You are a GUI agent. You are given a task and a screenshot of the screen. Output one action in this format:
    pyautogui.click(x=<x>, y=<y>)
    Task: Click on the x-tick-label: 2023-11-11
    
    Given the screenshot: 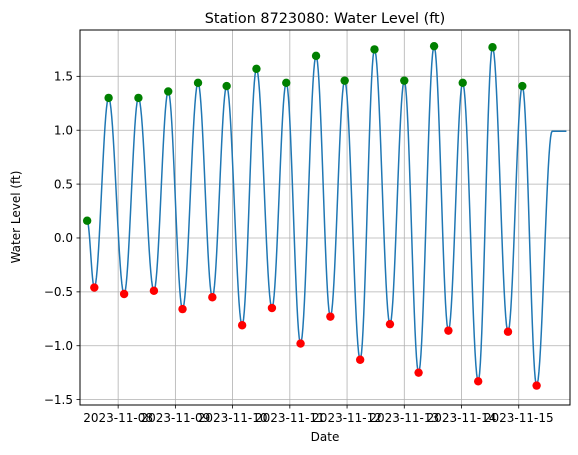 What is the action you would take?
    pyautogui.click(x=290, y=418)
    